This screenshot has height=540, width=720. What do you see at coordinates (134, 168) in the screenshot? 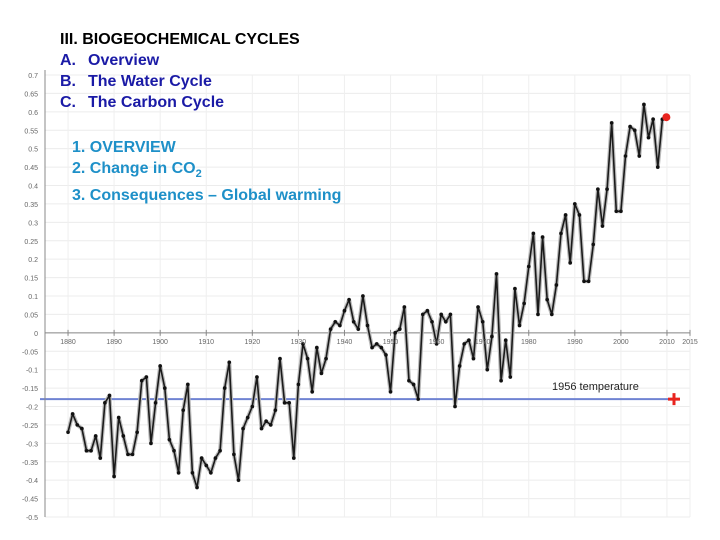
I see `topic-label: 2. Change in CO` at bounding box center [134, 168].